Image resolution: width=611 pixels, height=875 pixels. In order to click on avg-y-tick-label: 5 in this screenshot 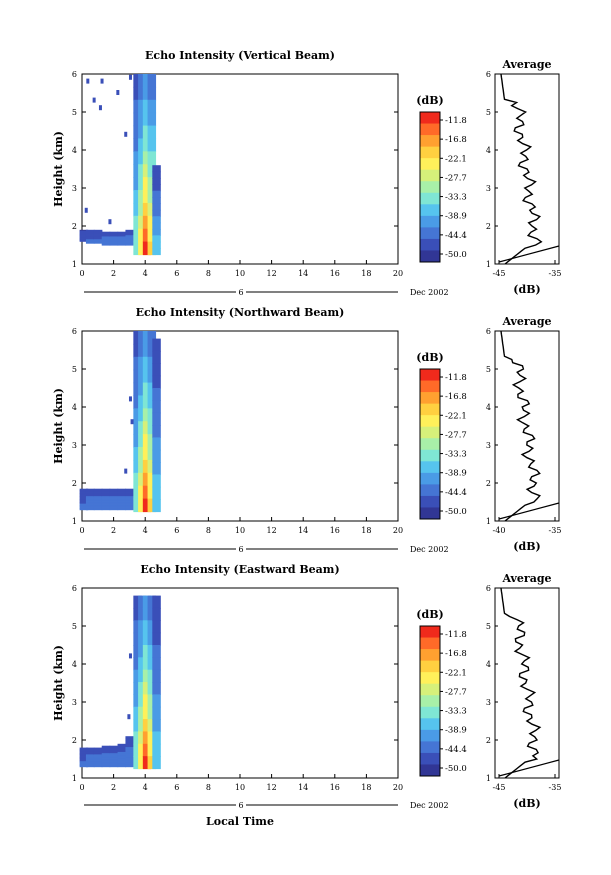, I will do `click(488, 626)`.